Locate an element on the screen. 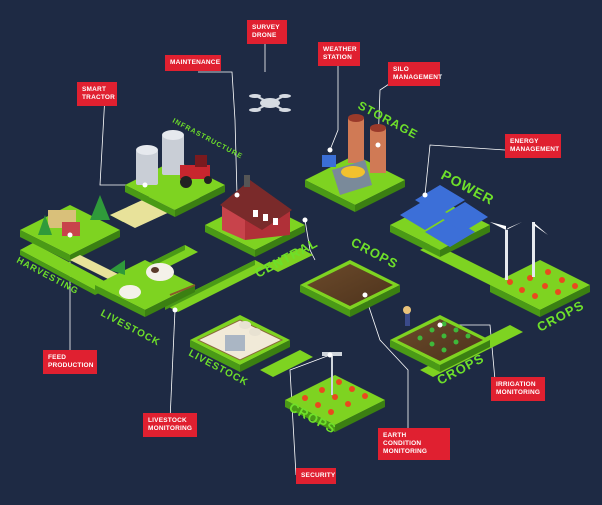  livestock-lower-tile is located at coordinates (240, 343).